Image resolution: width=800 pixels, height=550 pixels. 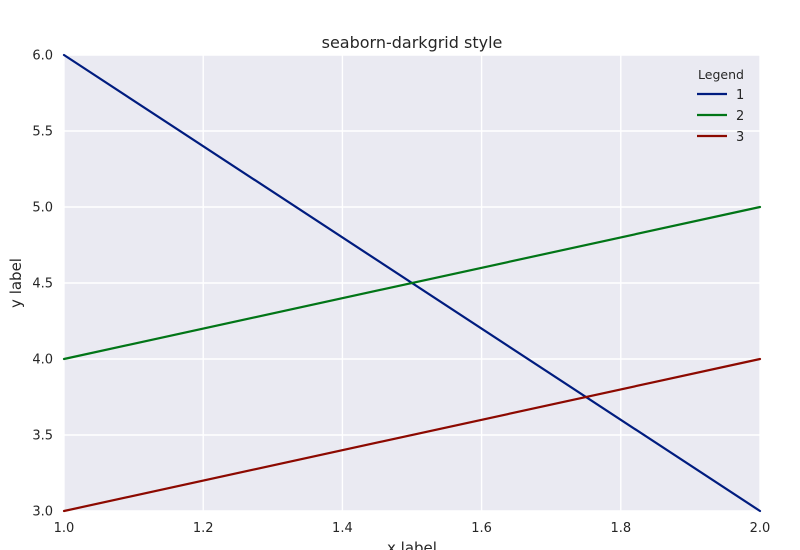 What do you see at coordinates (42, 56) in the screenshot?
I see `y-tick-label: 6.0` at bounding box center [42, 56].